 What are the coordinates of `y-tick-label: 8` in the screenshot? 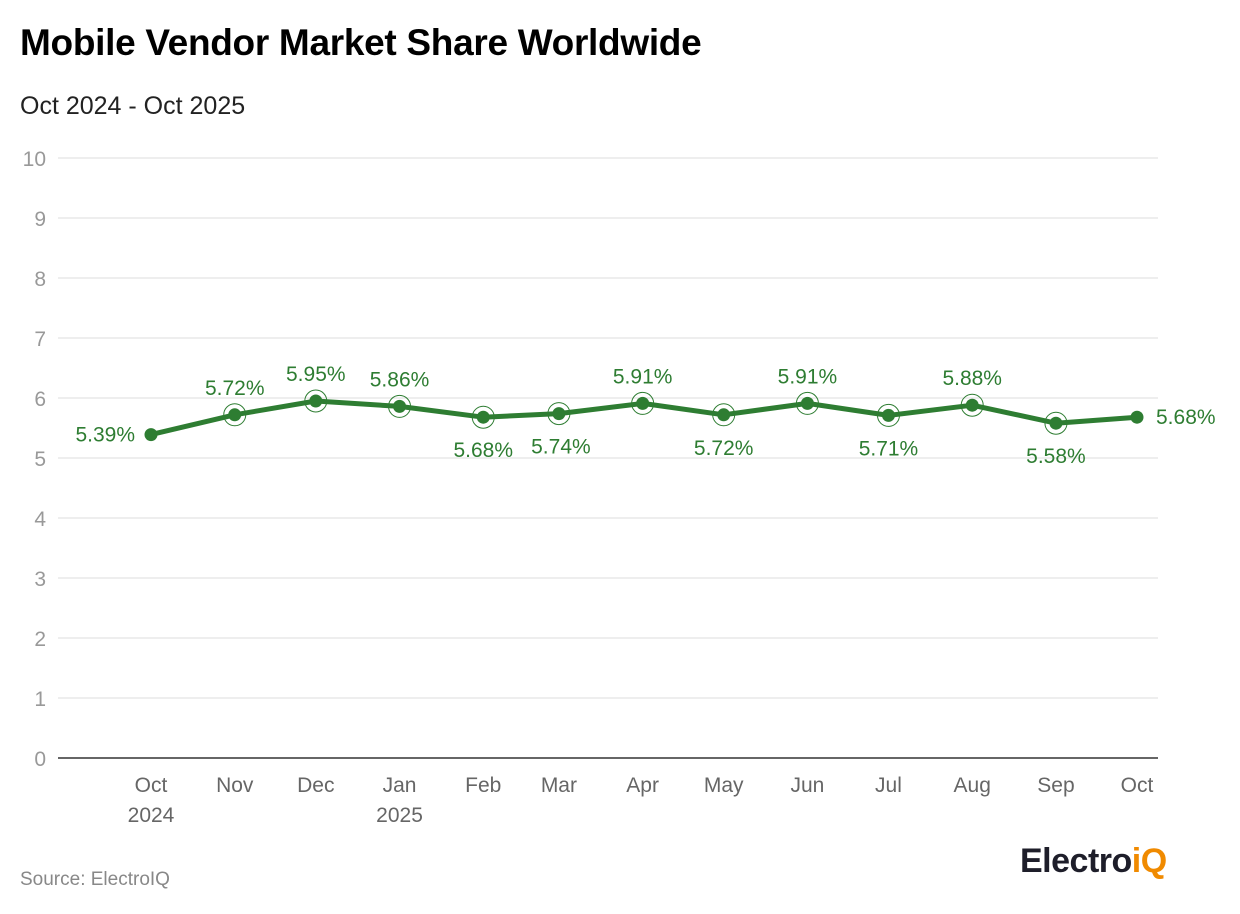 It's located at (40, 279).